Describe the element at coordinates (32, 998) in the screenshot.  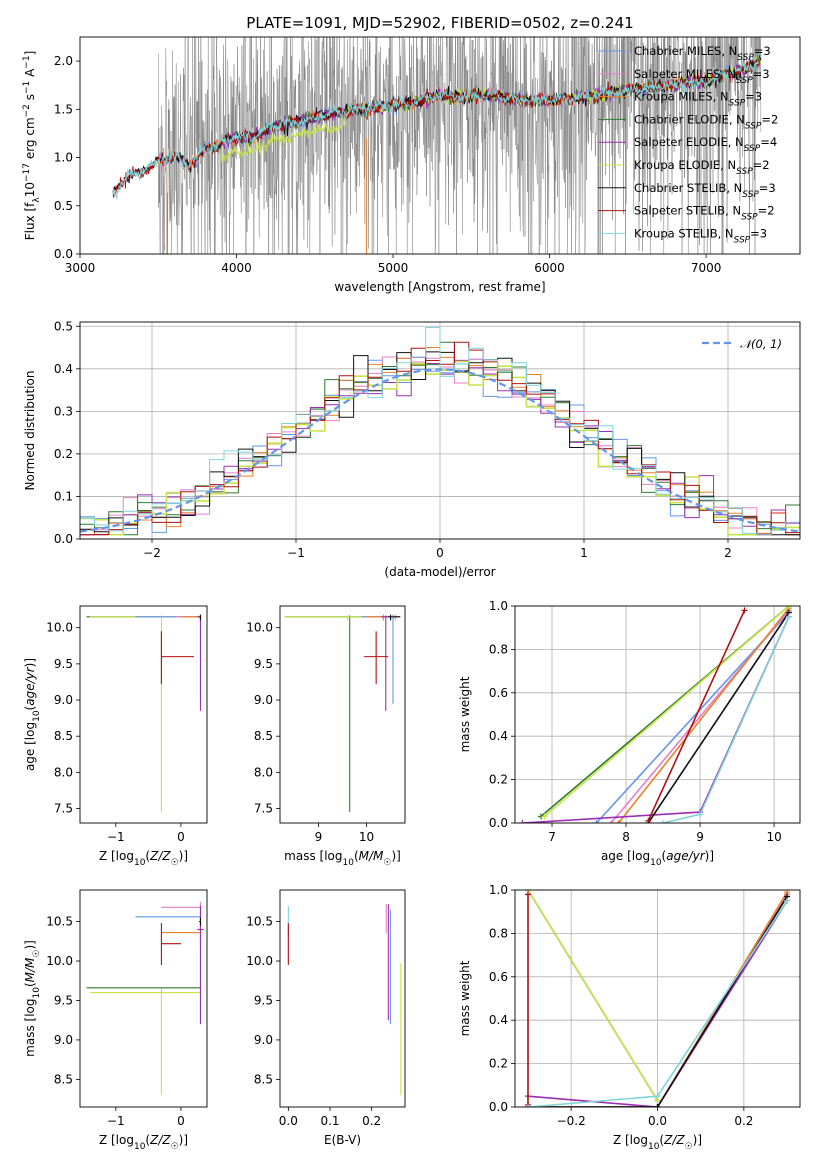
I see `y-axis-label: mass [log10(M/M☉)]` at that location.